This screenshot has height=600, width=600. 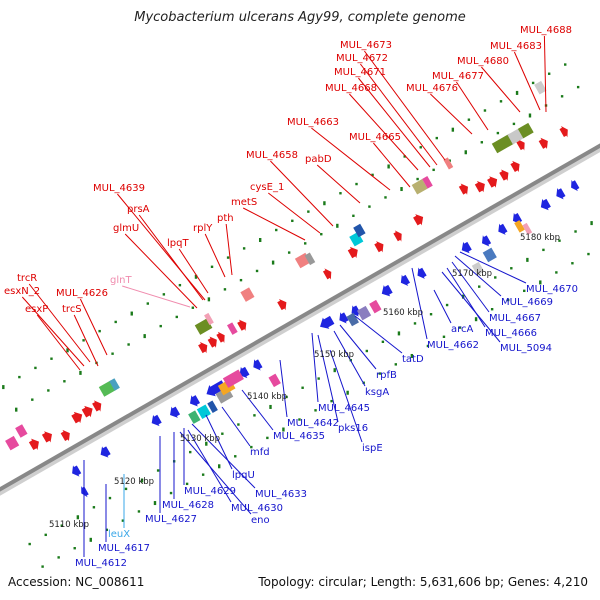 What do you see at coordinates (432, 88) in the screenshot?
I see `forward-gene-label: MUL_4676` at bounding box center [432, 88].